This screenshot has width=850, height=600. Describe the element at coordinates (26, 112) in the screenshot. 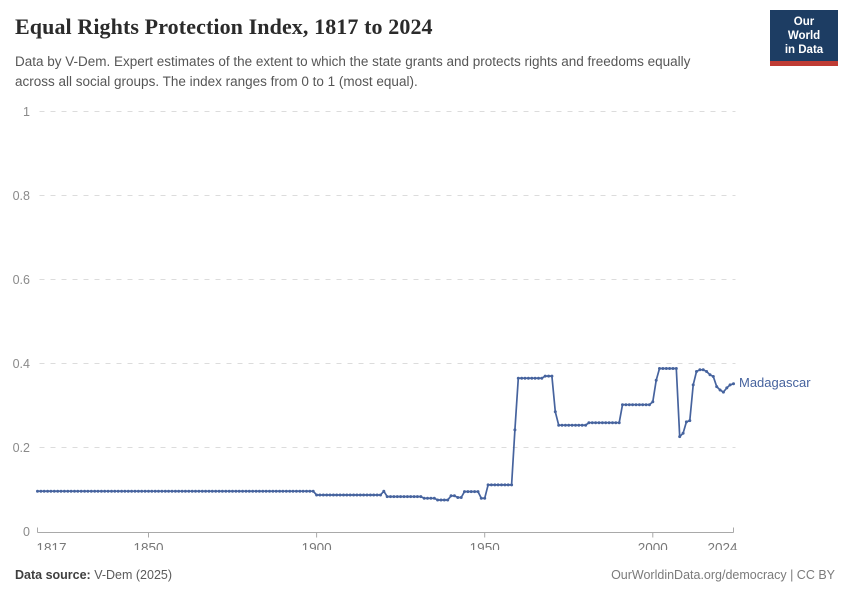

I see `y-tick-label: 1` at that location.